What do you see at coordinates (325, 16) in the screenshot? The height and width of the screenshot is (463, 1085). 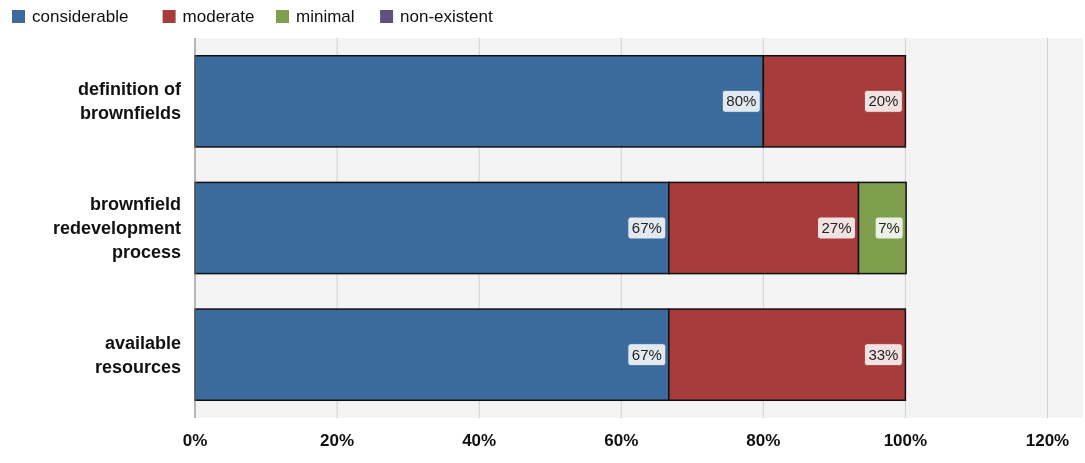 I see `legend-label: minimal` at bounding box center [325, 16].